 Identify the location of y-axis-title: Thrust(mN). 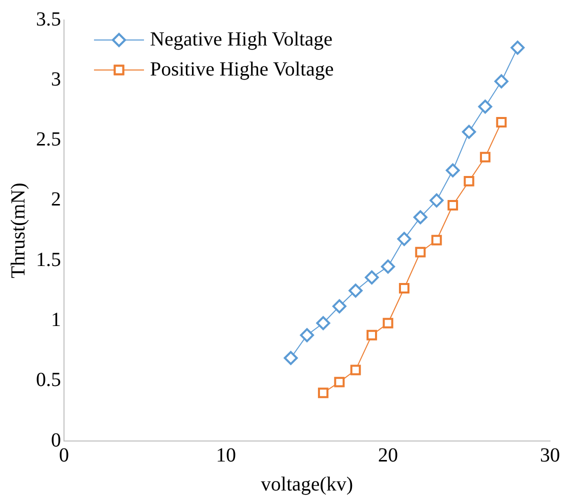
(18, 230).